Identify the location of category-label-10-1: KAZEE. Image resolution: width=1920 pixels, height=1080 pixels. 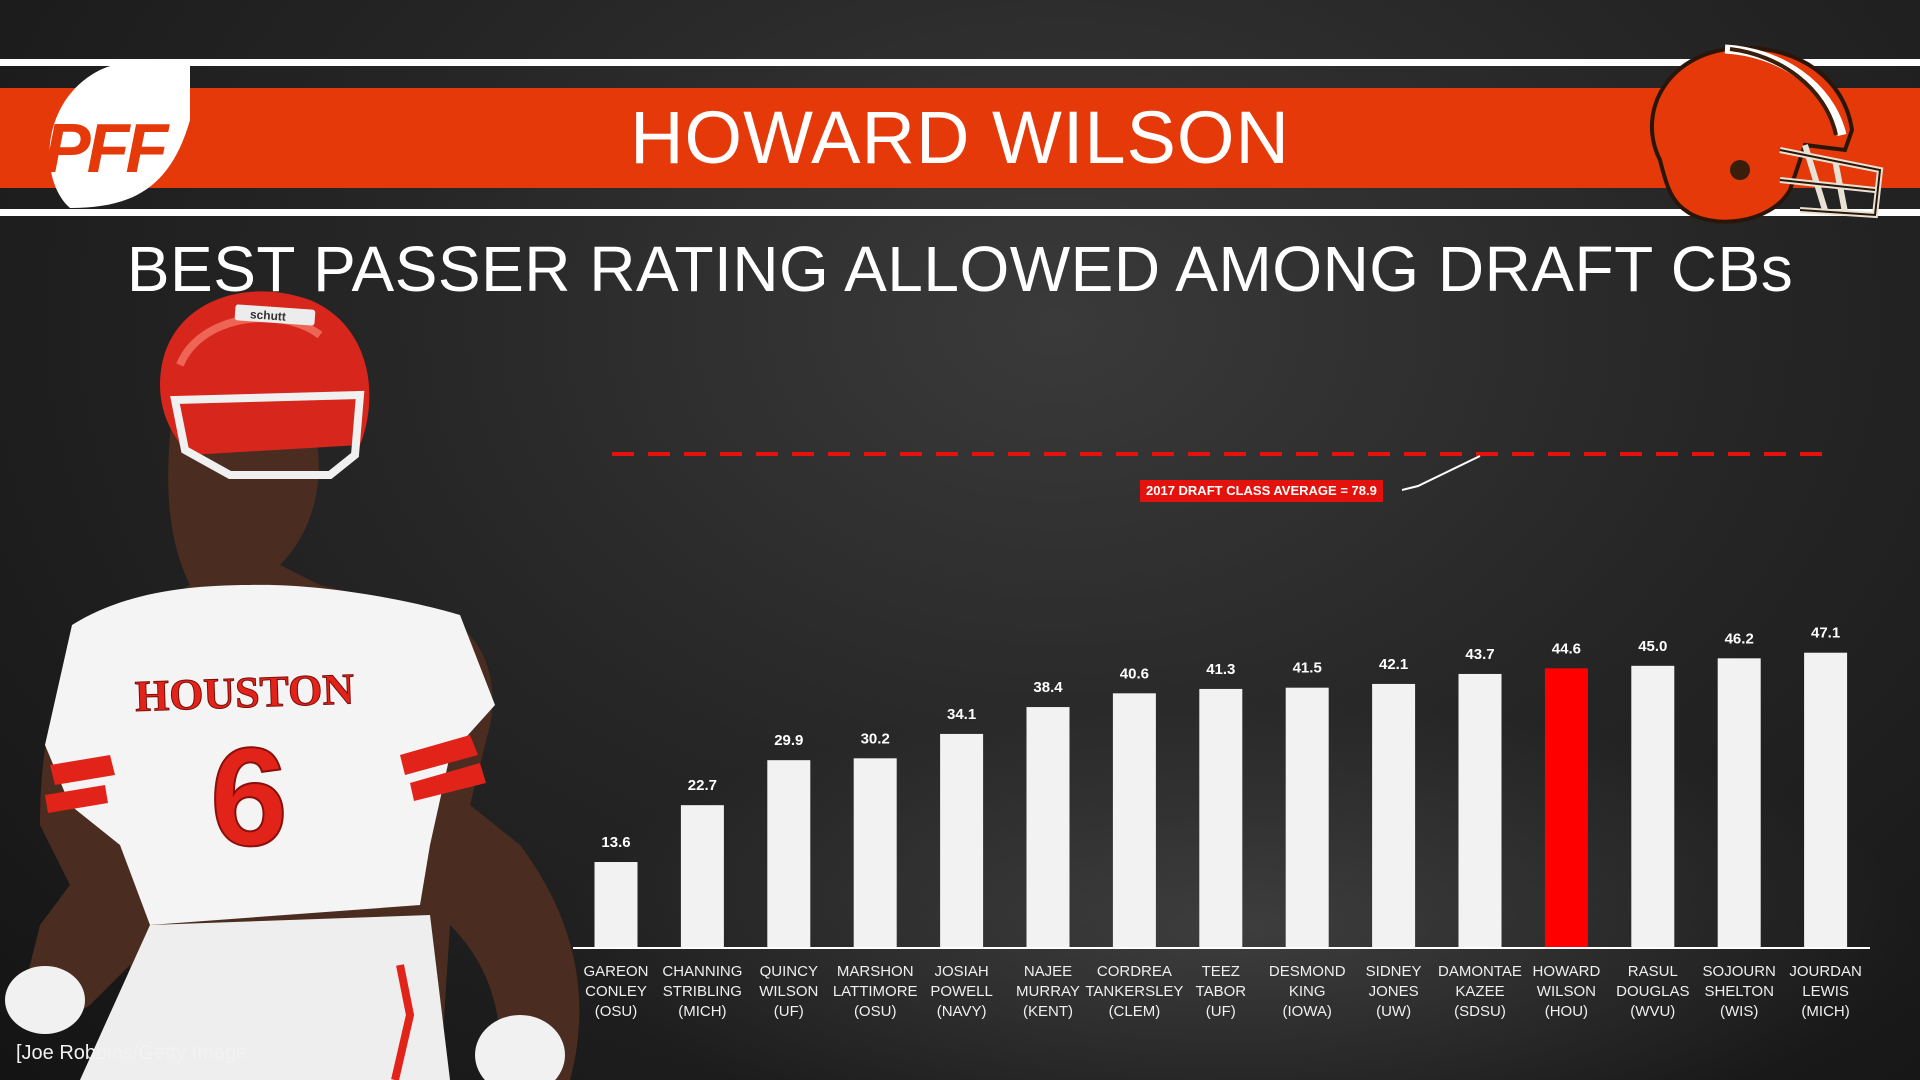
(1479, 991).